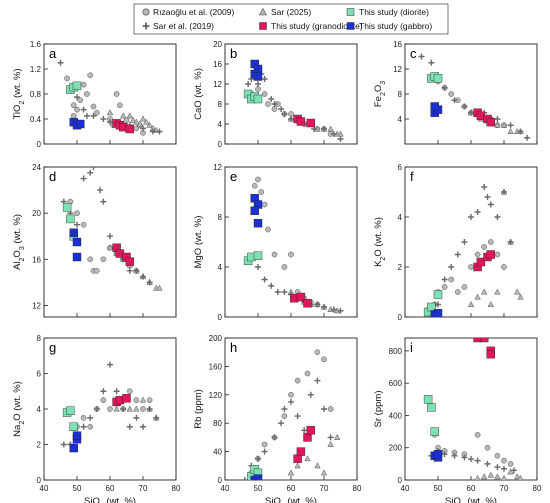  What do you see at coordinates (220, 217) in the screenshot?
I see `y-tick-label: 8` at bounding box center [220, 217].